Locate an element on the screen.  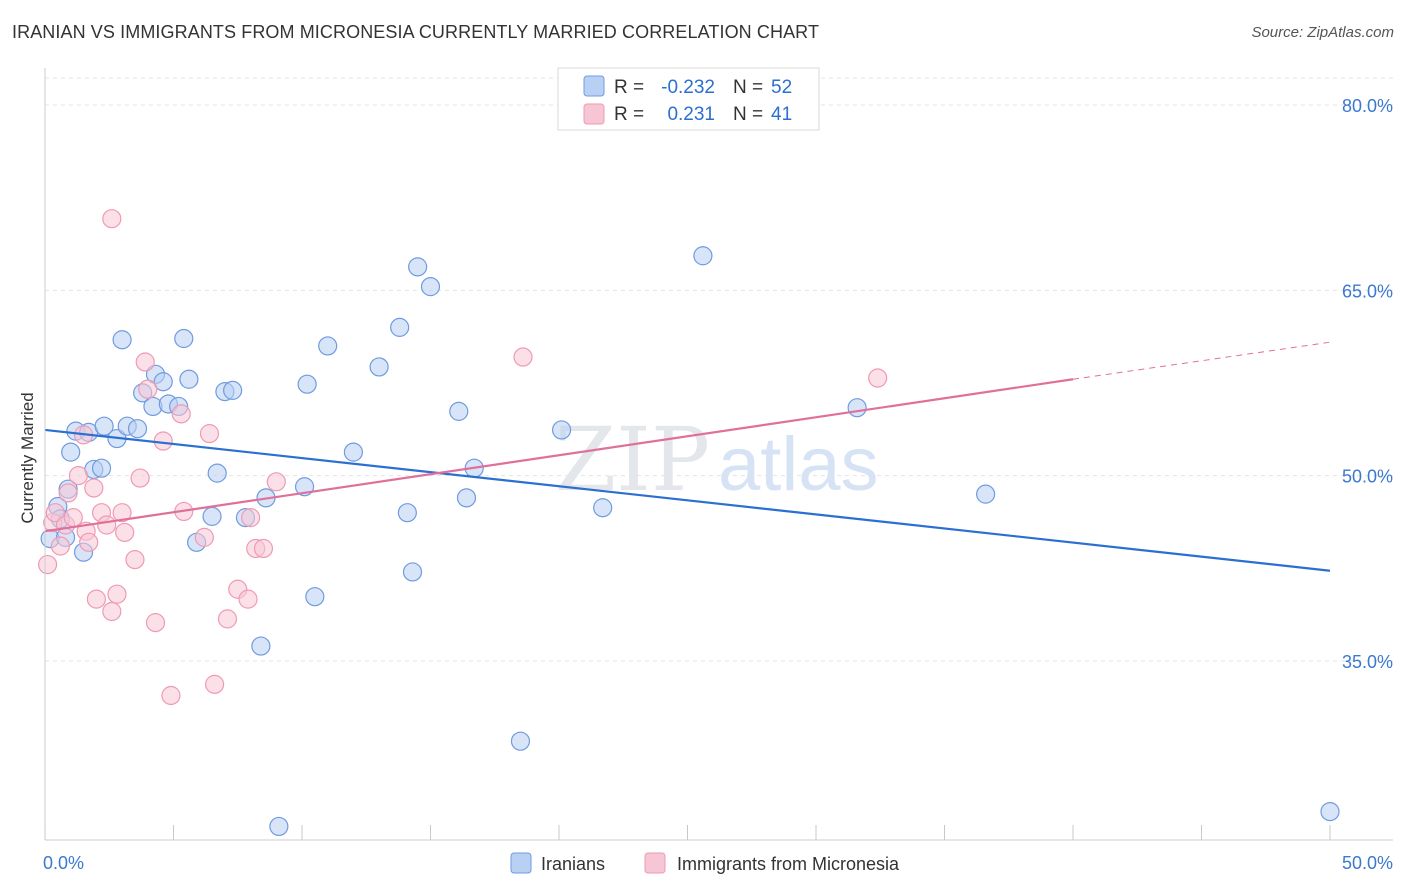
series-legend-label-iranians: Iranians is located at coordinates (573, 864).